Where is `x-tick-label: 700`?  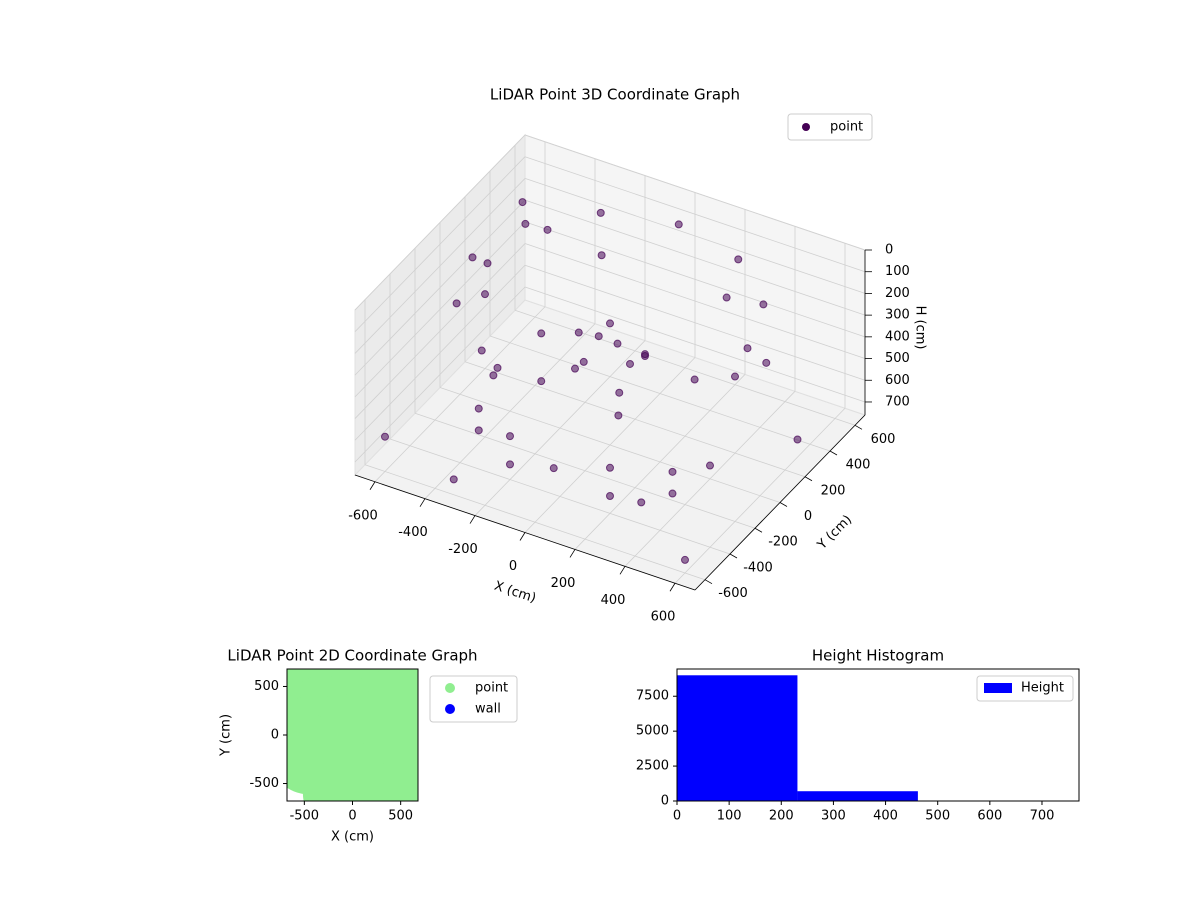 x-tick-label: 700 is located at coordinates (1042, 816).